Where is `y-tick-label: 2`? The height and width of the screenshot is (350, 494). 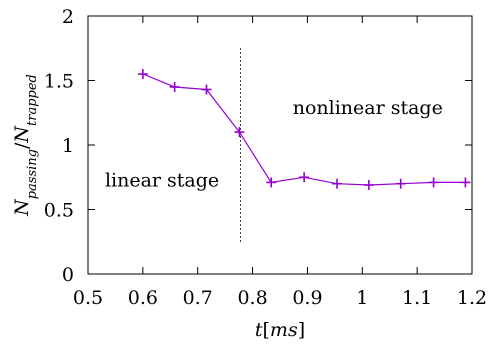
y-tick-label: 2 is located at coordinates (68, 17).